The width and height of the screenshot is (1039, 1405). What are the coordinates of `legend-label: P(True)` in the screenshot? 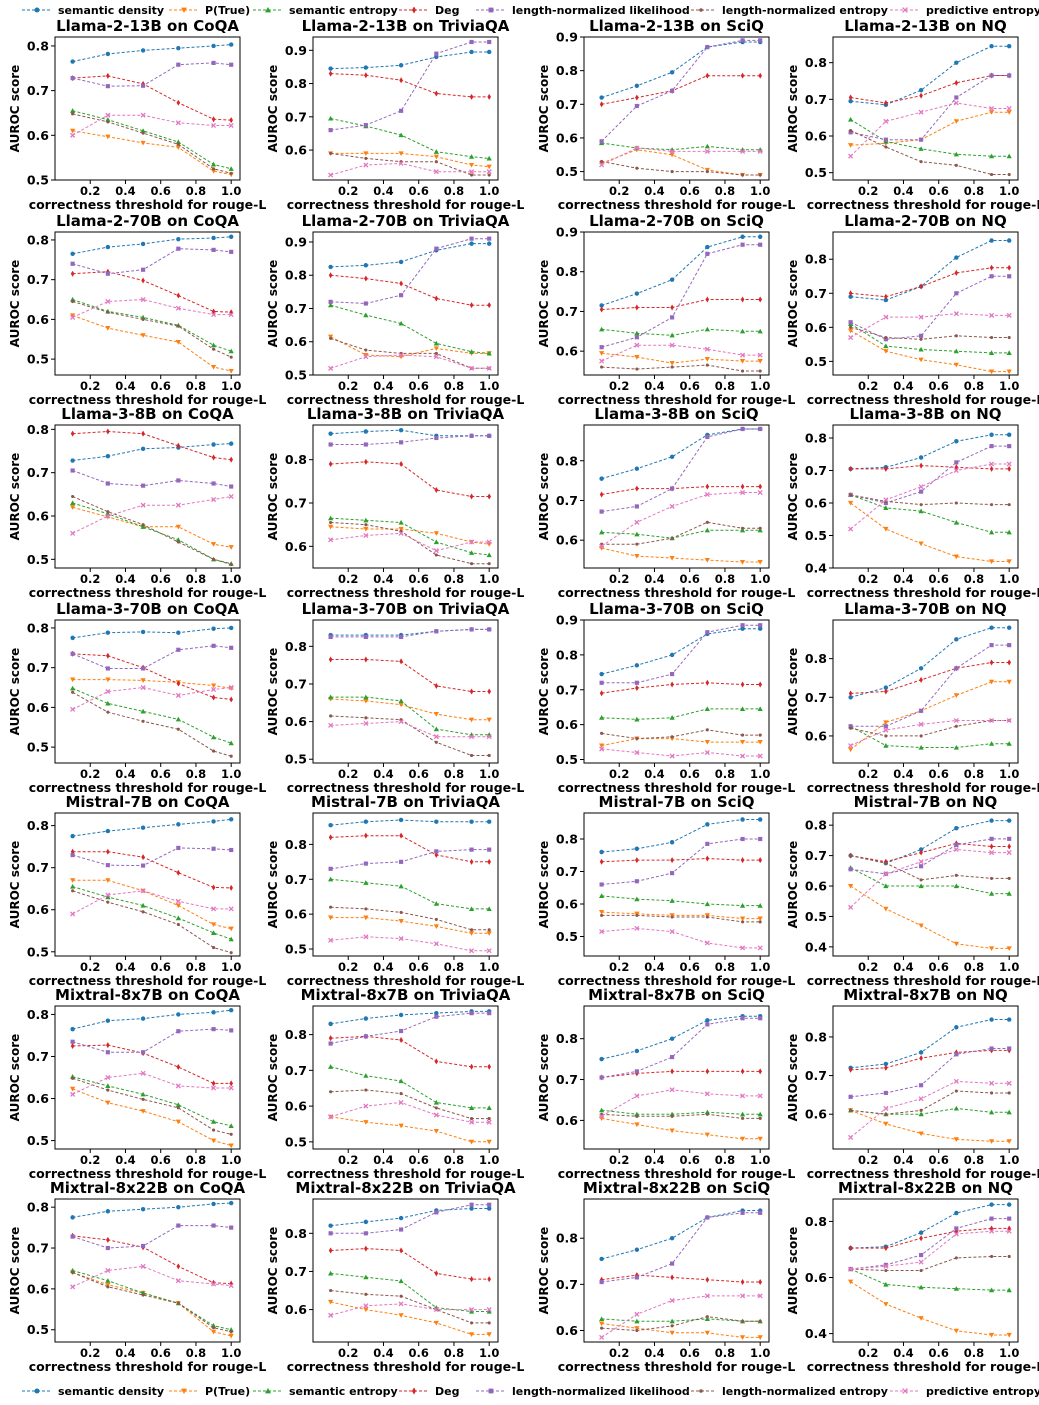 It's located at (227, 1391).